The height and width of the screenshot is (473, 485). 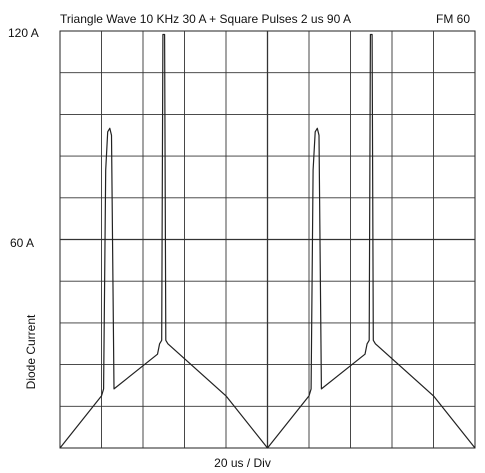 I want to click on x-axis-label: 20 us / Div, so click(x=242, y=463).